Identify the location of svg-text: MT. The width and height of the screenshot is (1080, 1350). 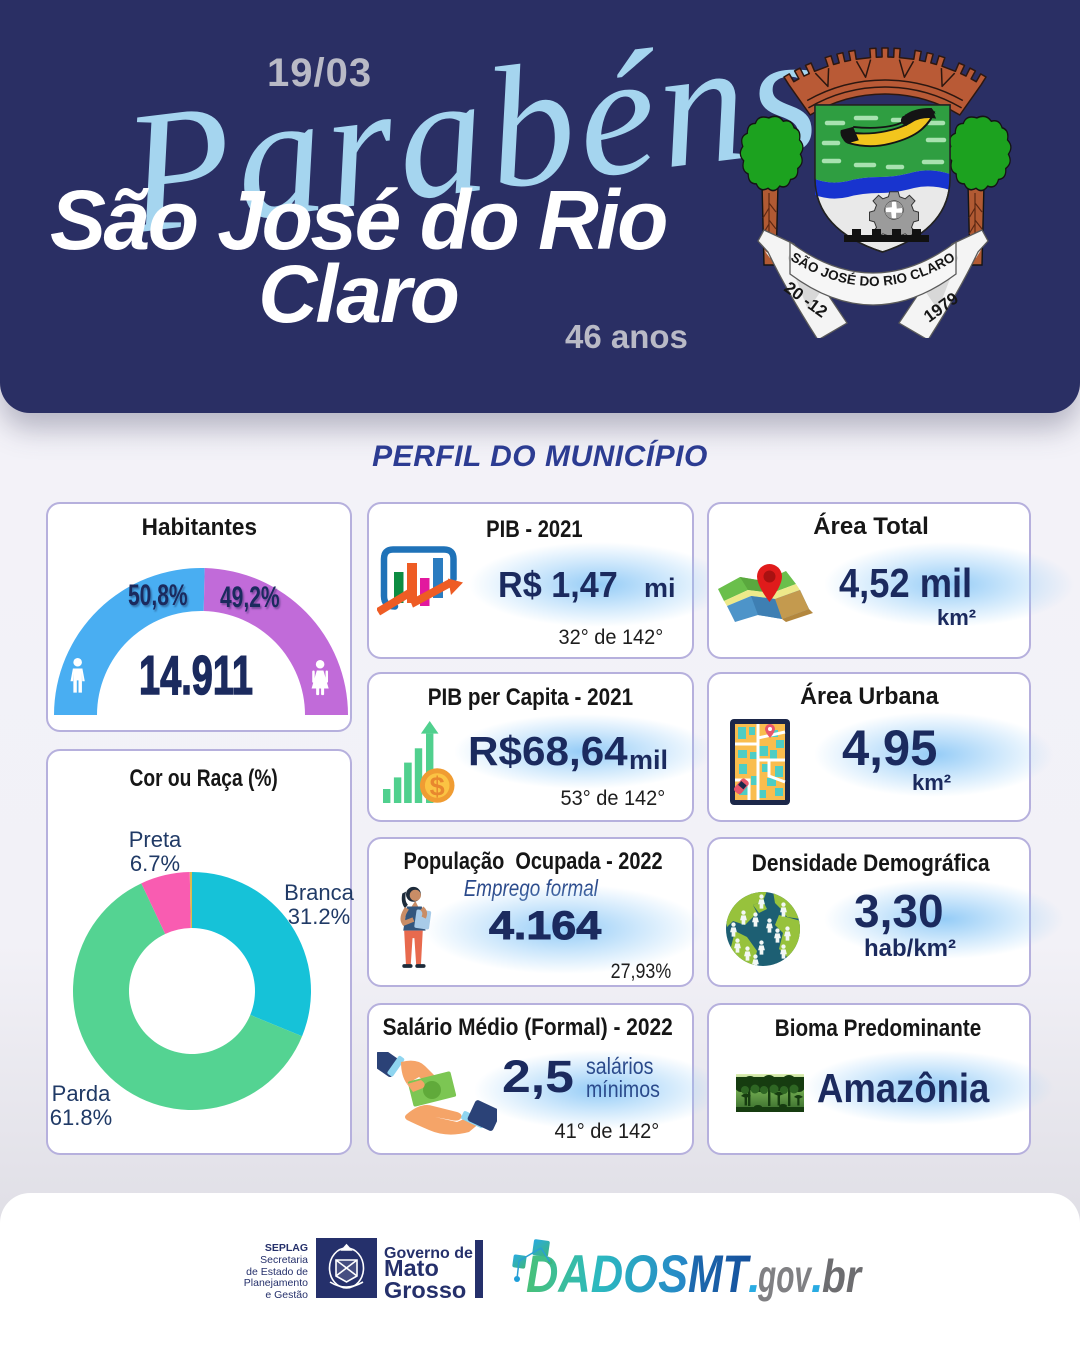
(720, 1274).